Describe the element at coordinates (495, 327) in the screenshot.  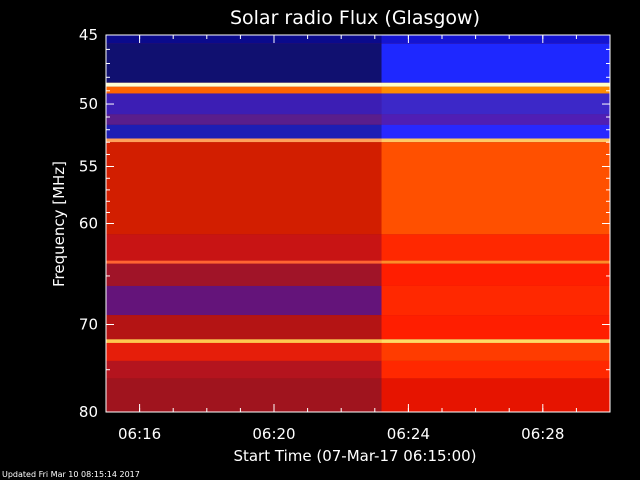
I see `band-13-after` at that location.